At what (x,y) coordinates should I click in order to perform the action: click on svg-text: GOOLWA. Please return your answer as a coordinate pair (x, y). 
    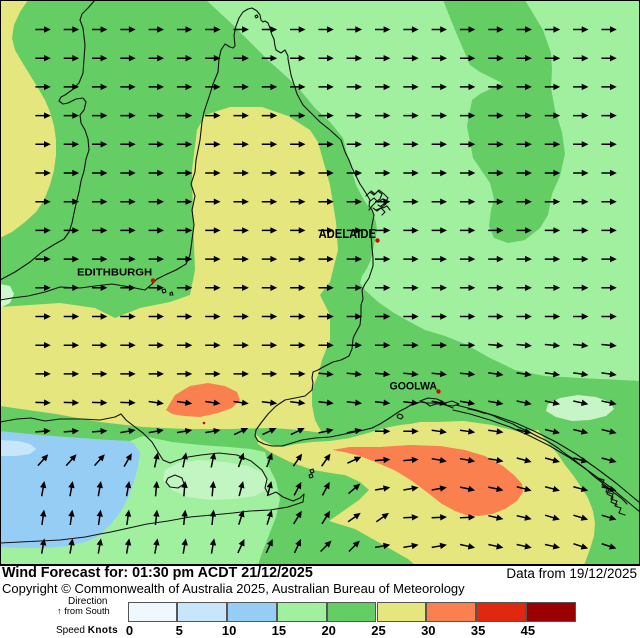
    Looking at the image, I should click on (414, 387).